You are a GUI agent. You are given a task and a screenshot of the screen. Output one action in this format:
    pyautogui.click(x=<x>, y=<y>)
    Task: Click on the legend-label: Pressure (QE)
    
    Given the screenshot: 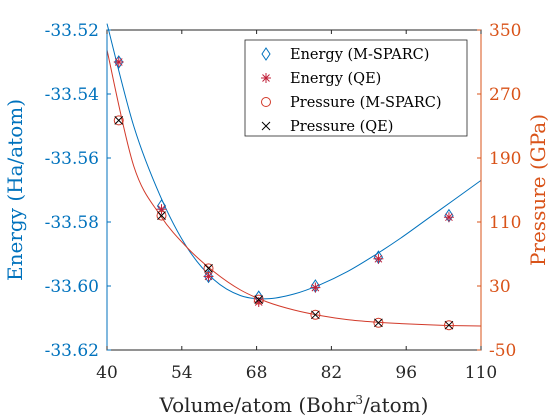 What is the action you would take?
    pyautogui.click(x=341, y=127)
    